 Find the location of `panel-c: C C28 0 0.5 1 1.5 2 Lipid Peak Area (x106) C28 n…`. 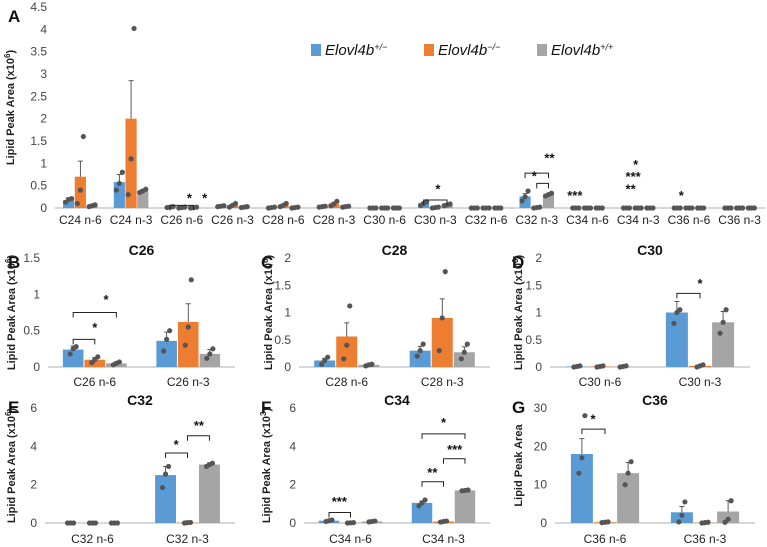

panel-c: C C28 0 0.5 1 1.5 2 Lipid Peak Area (x106) C28 n… is located at coordinates (375, 315).